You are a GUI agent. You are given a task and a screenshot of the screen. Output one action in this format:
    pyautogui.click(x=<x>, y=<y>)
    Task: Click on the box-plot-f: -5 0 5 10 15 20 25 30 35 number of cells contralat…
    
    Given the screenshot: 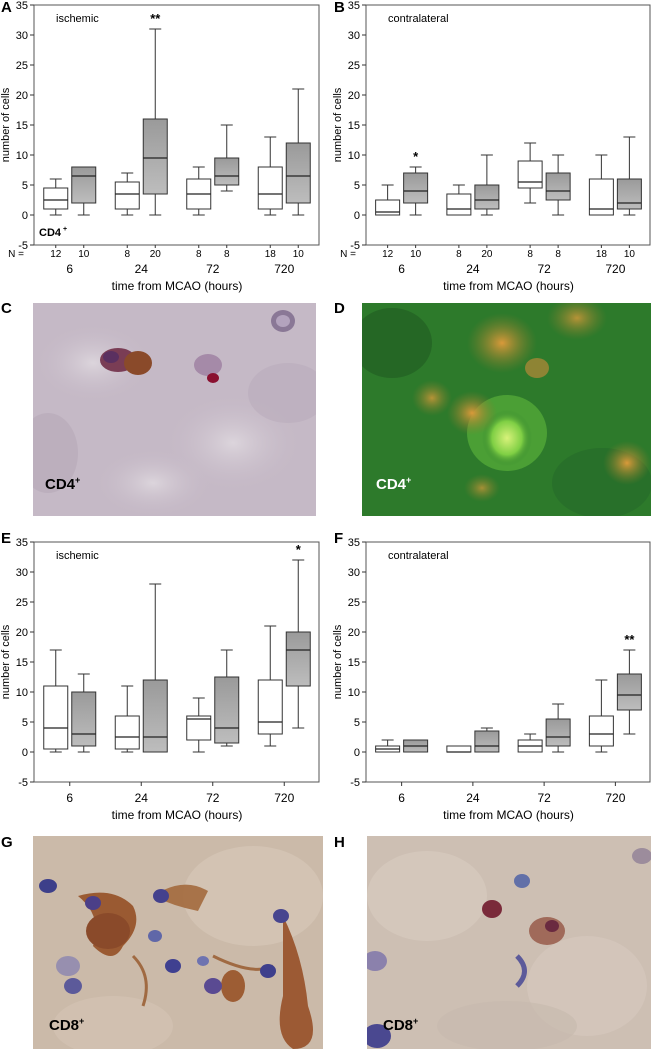 What is the action you would take?
    pyautogui.click(x=491, y=679)
    